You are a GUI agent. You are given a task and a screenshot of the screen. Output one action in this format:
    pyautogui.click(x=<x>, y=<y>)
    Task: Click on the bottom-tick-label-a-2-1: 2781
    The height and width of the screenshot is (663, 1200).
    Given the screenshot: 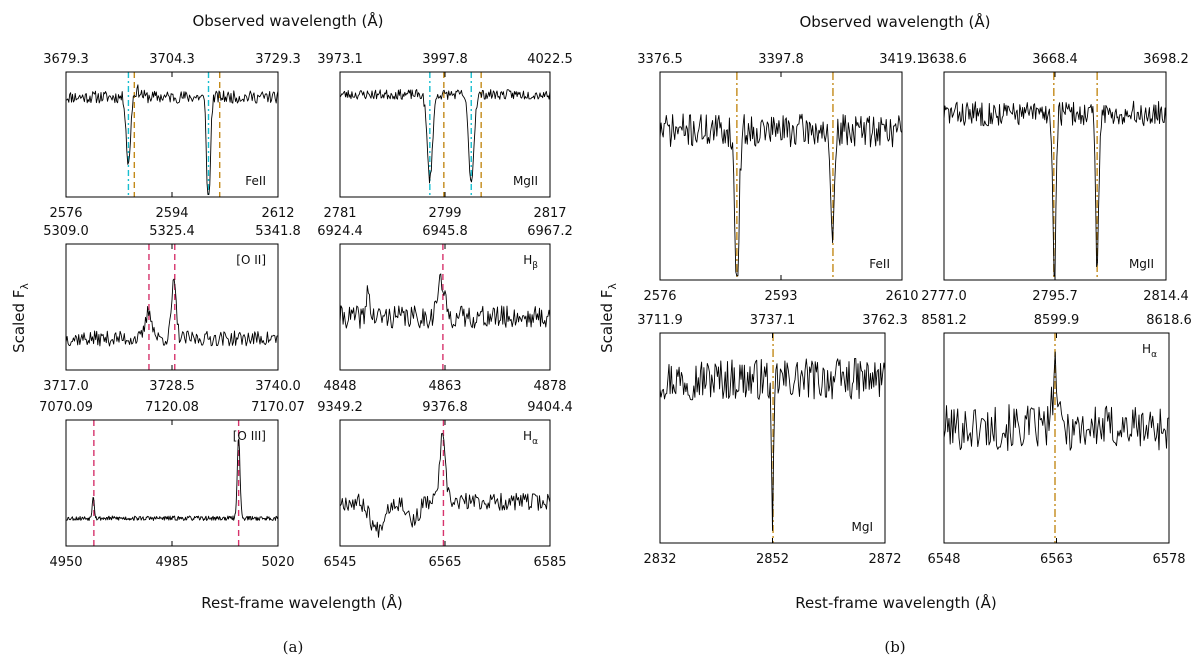 What is the action you would take?
    pyautogui.click(x=339, y=213)
    